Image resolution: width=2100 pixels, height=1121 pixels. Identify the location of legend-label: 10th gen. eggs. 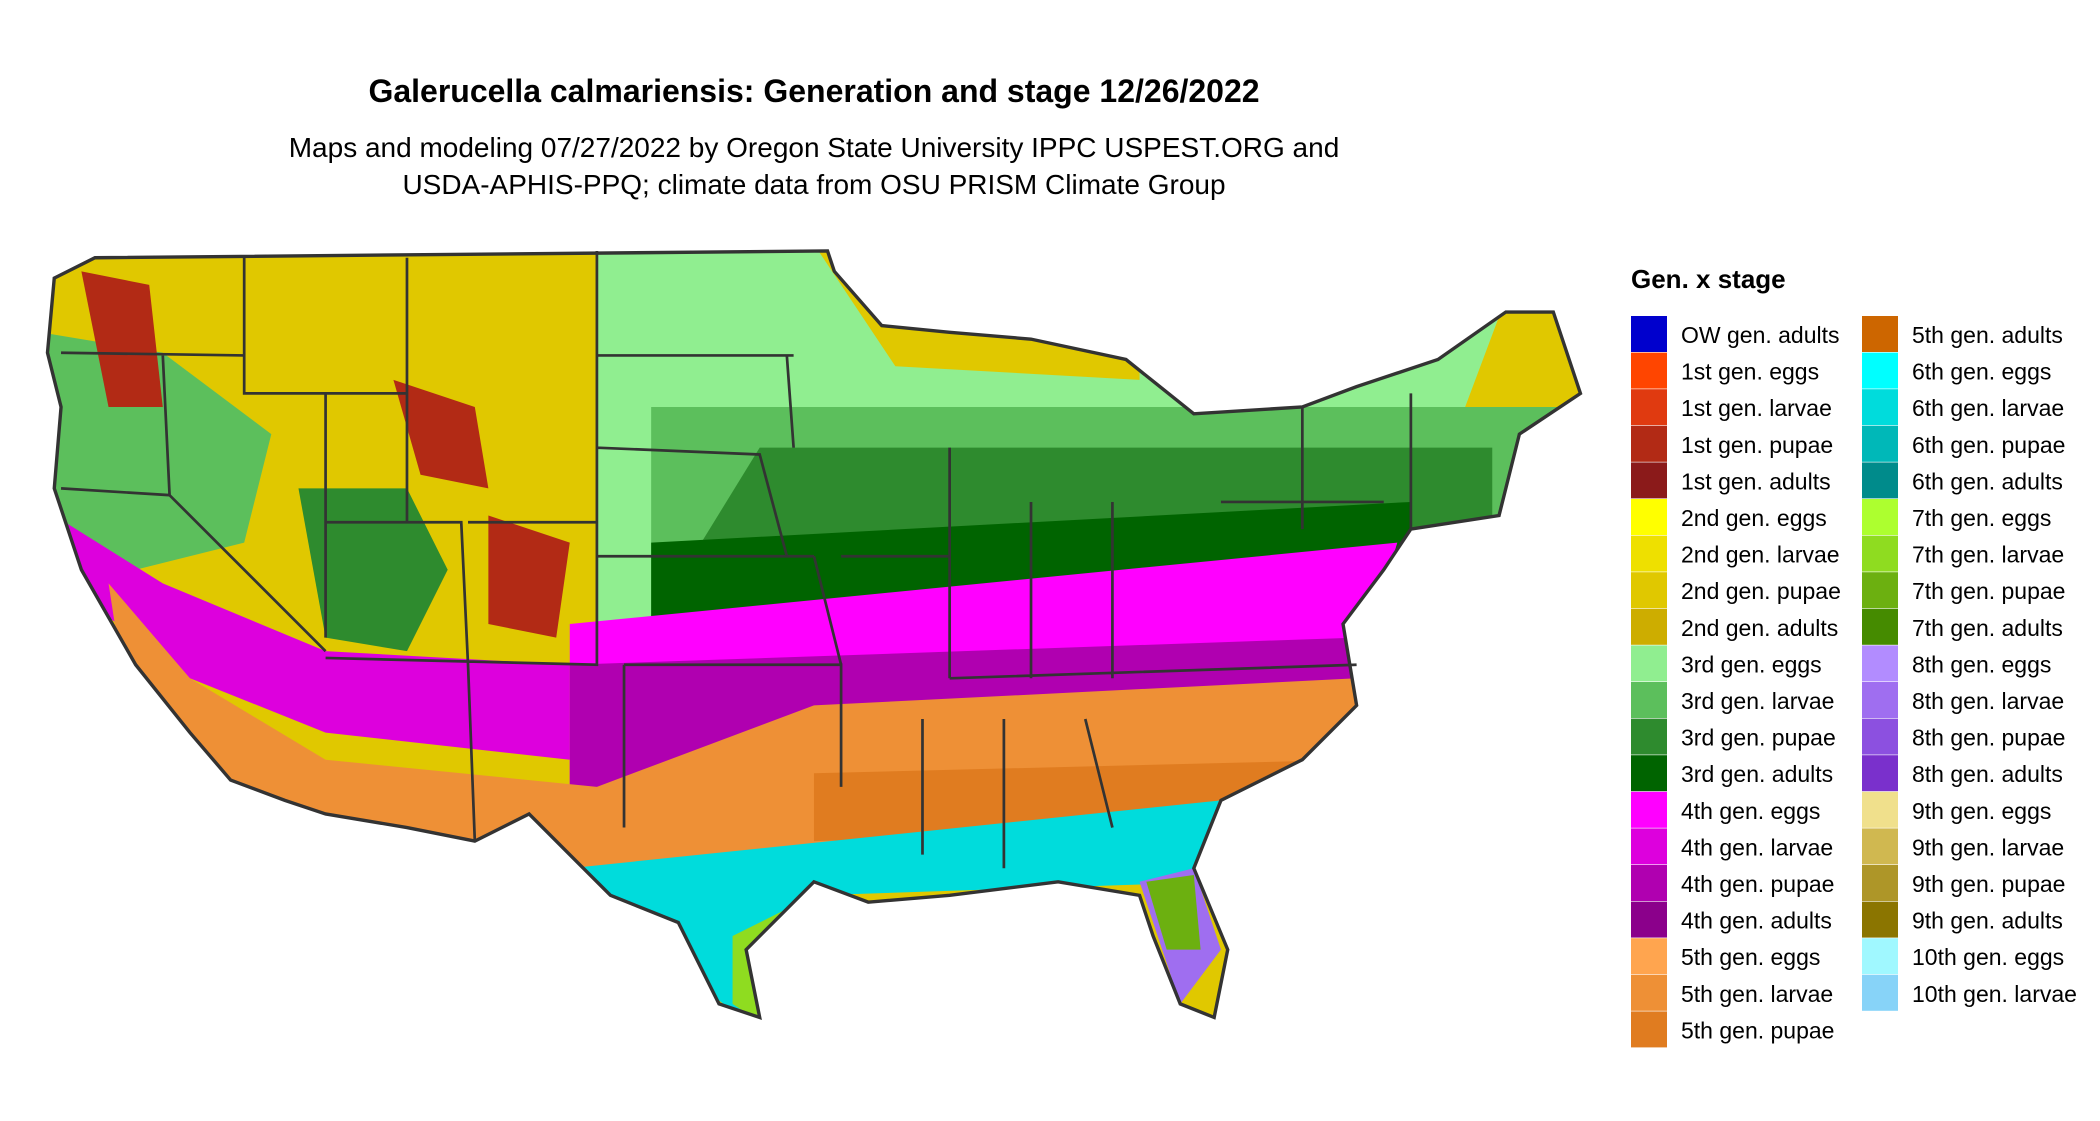
(1988, 957).